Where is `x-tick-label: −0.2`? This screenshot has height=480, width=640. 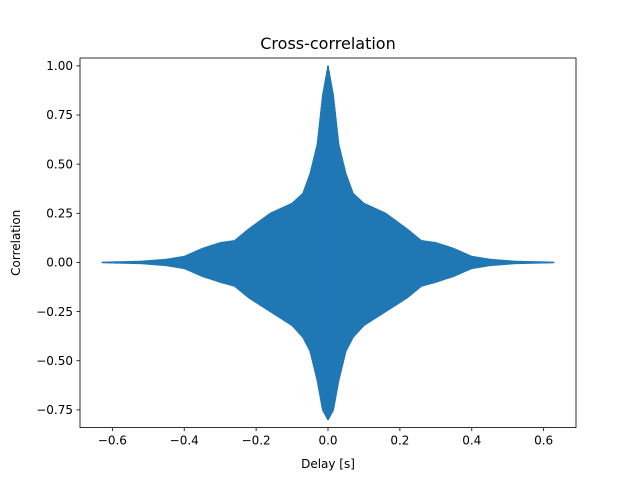 x-tick-label: −0.2 is located at coordinates (256, 441).